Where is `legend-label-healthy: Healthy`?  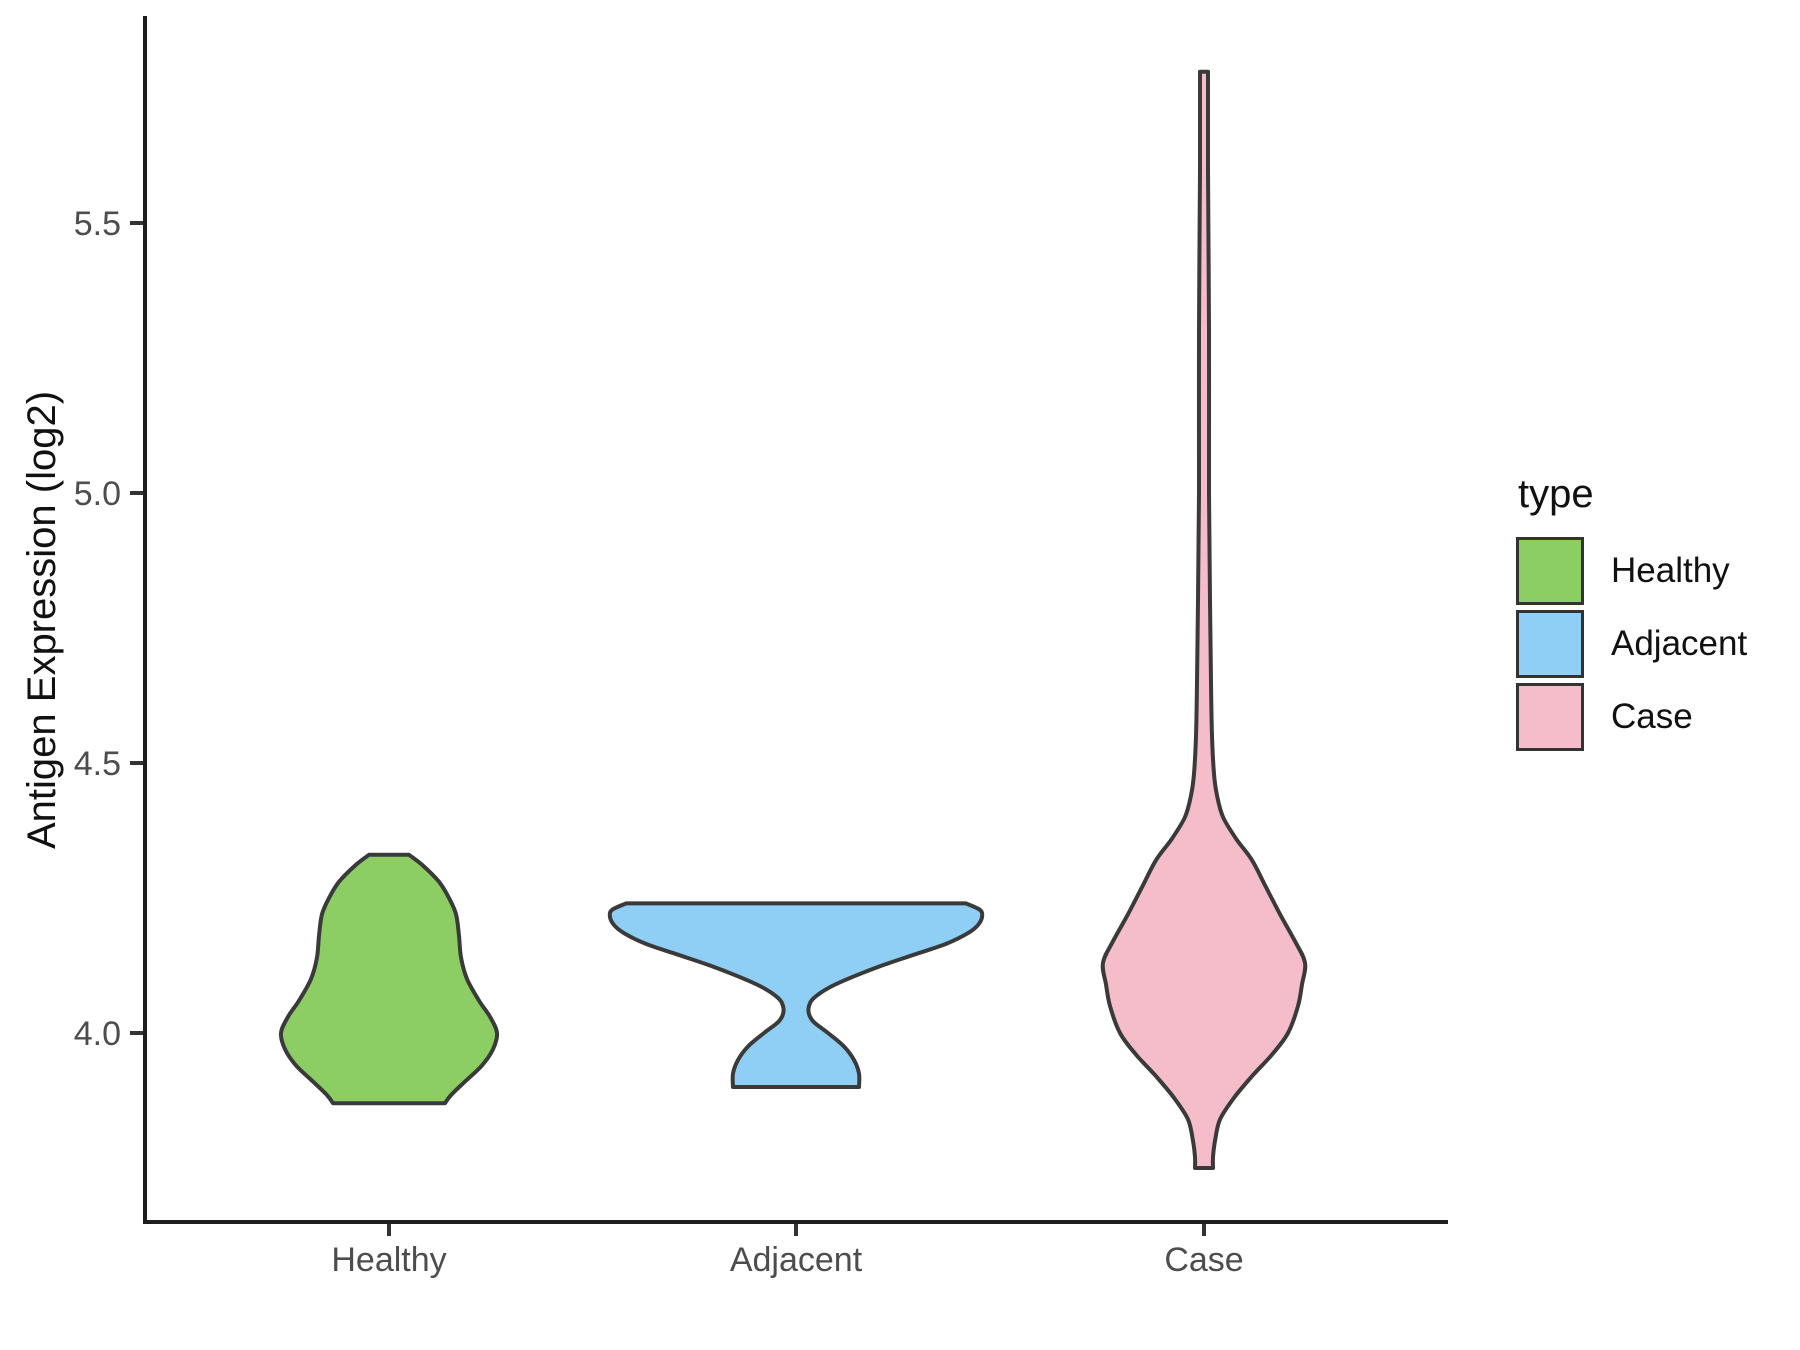 legend-label-healthy: Healthy is located at coordinates (1670, 570).